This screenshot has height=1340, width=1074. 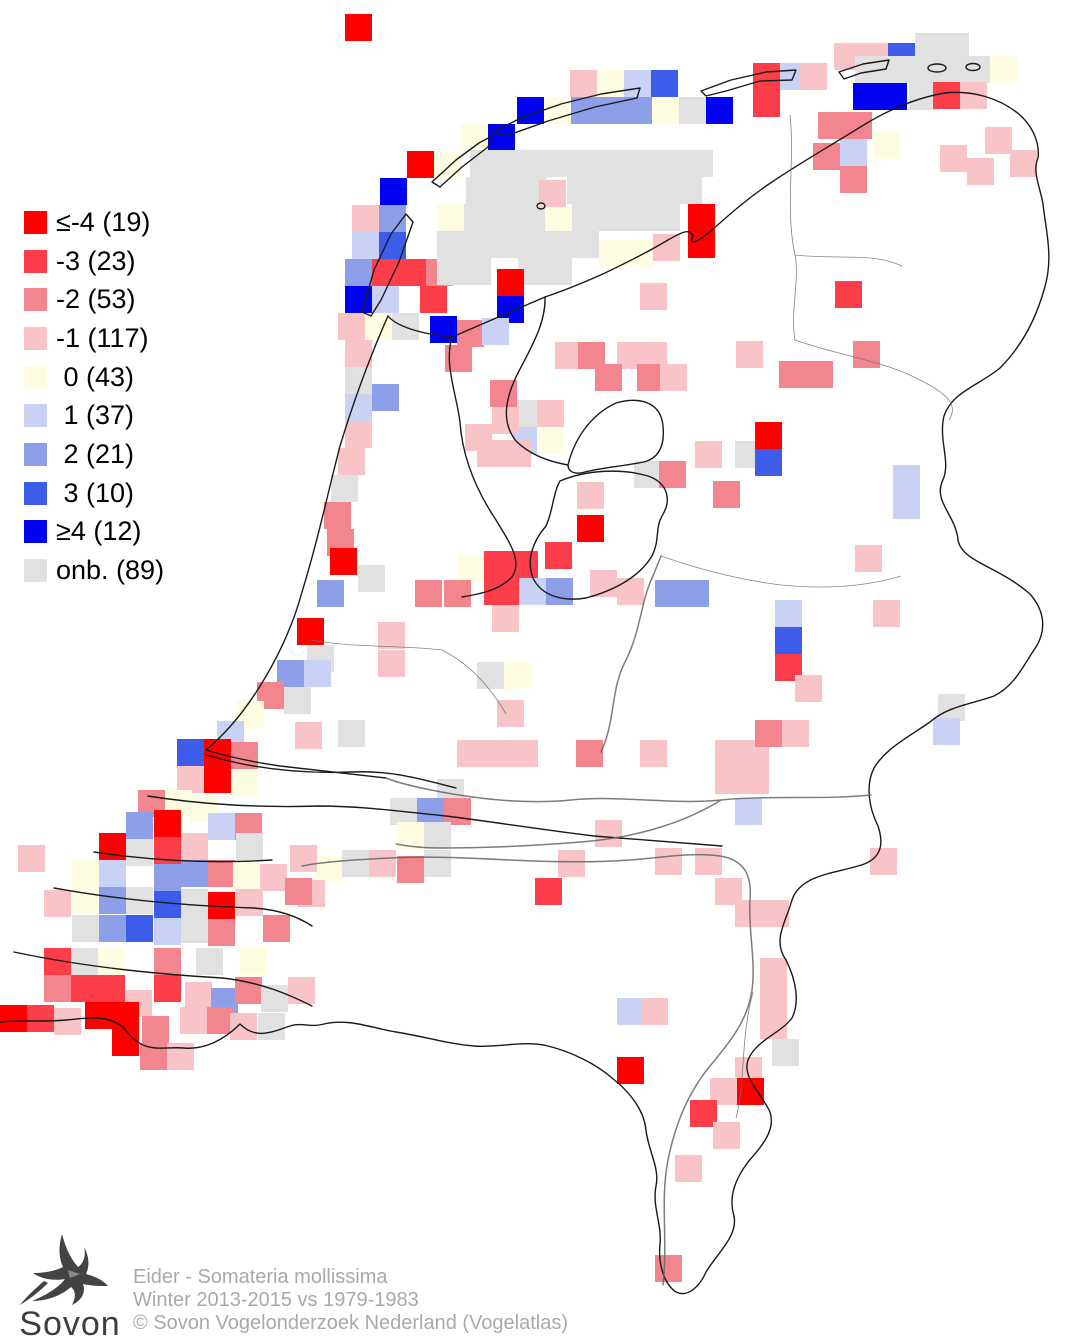 I want to click on legend-label: onb. (89), so click(x=110, y=570).